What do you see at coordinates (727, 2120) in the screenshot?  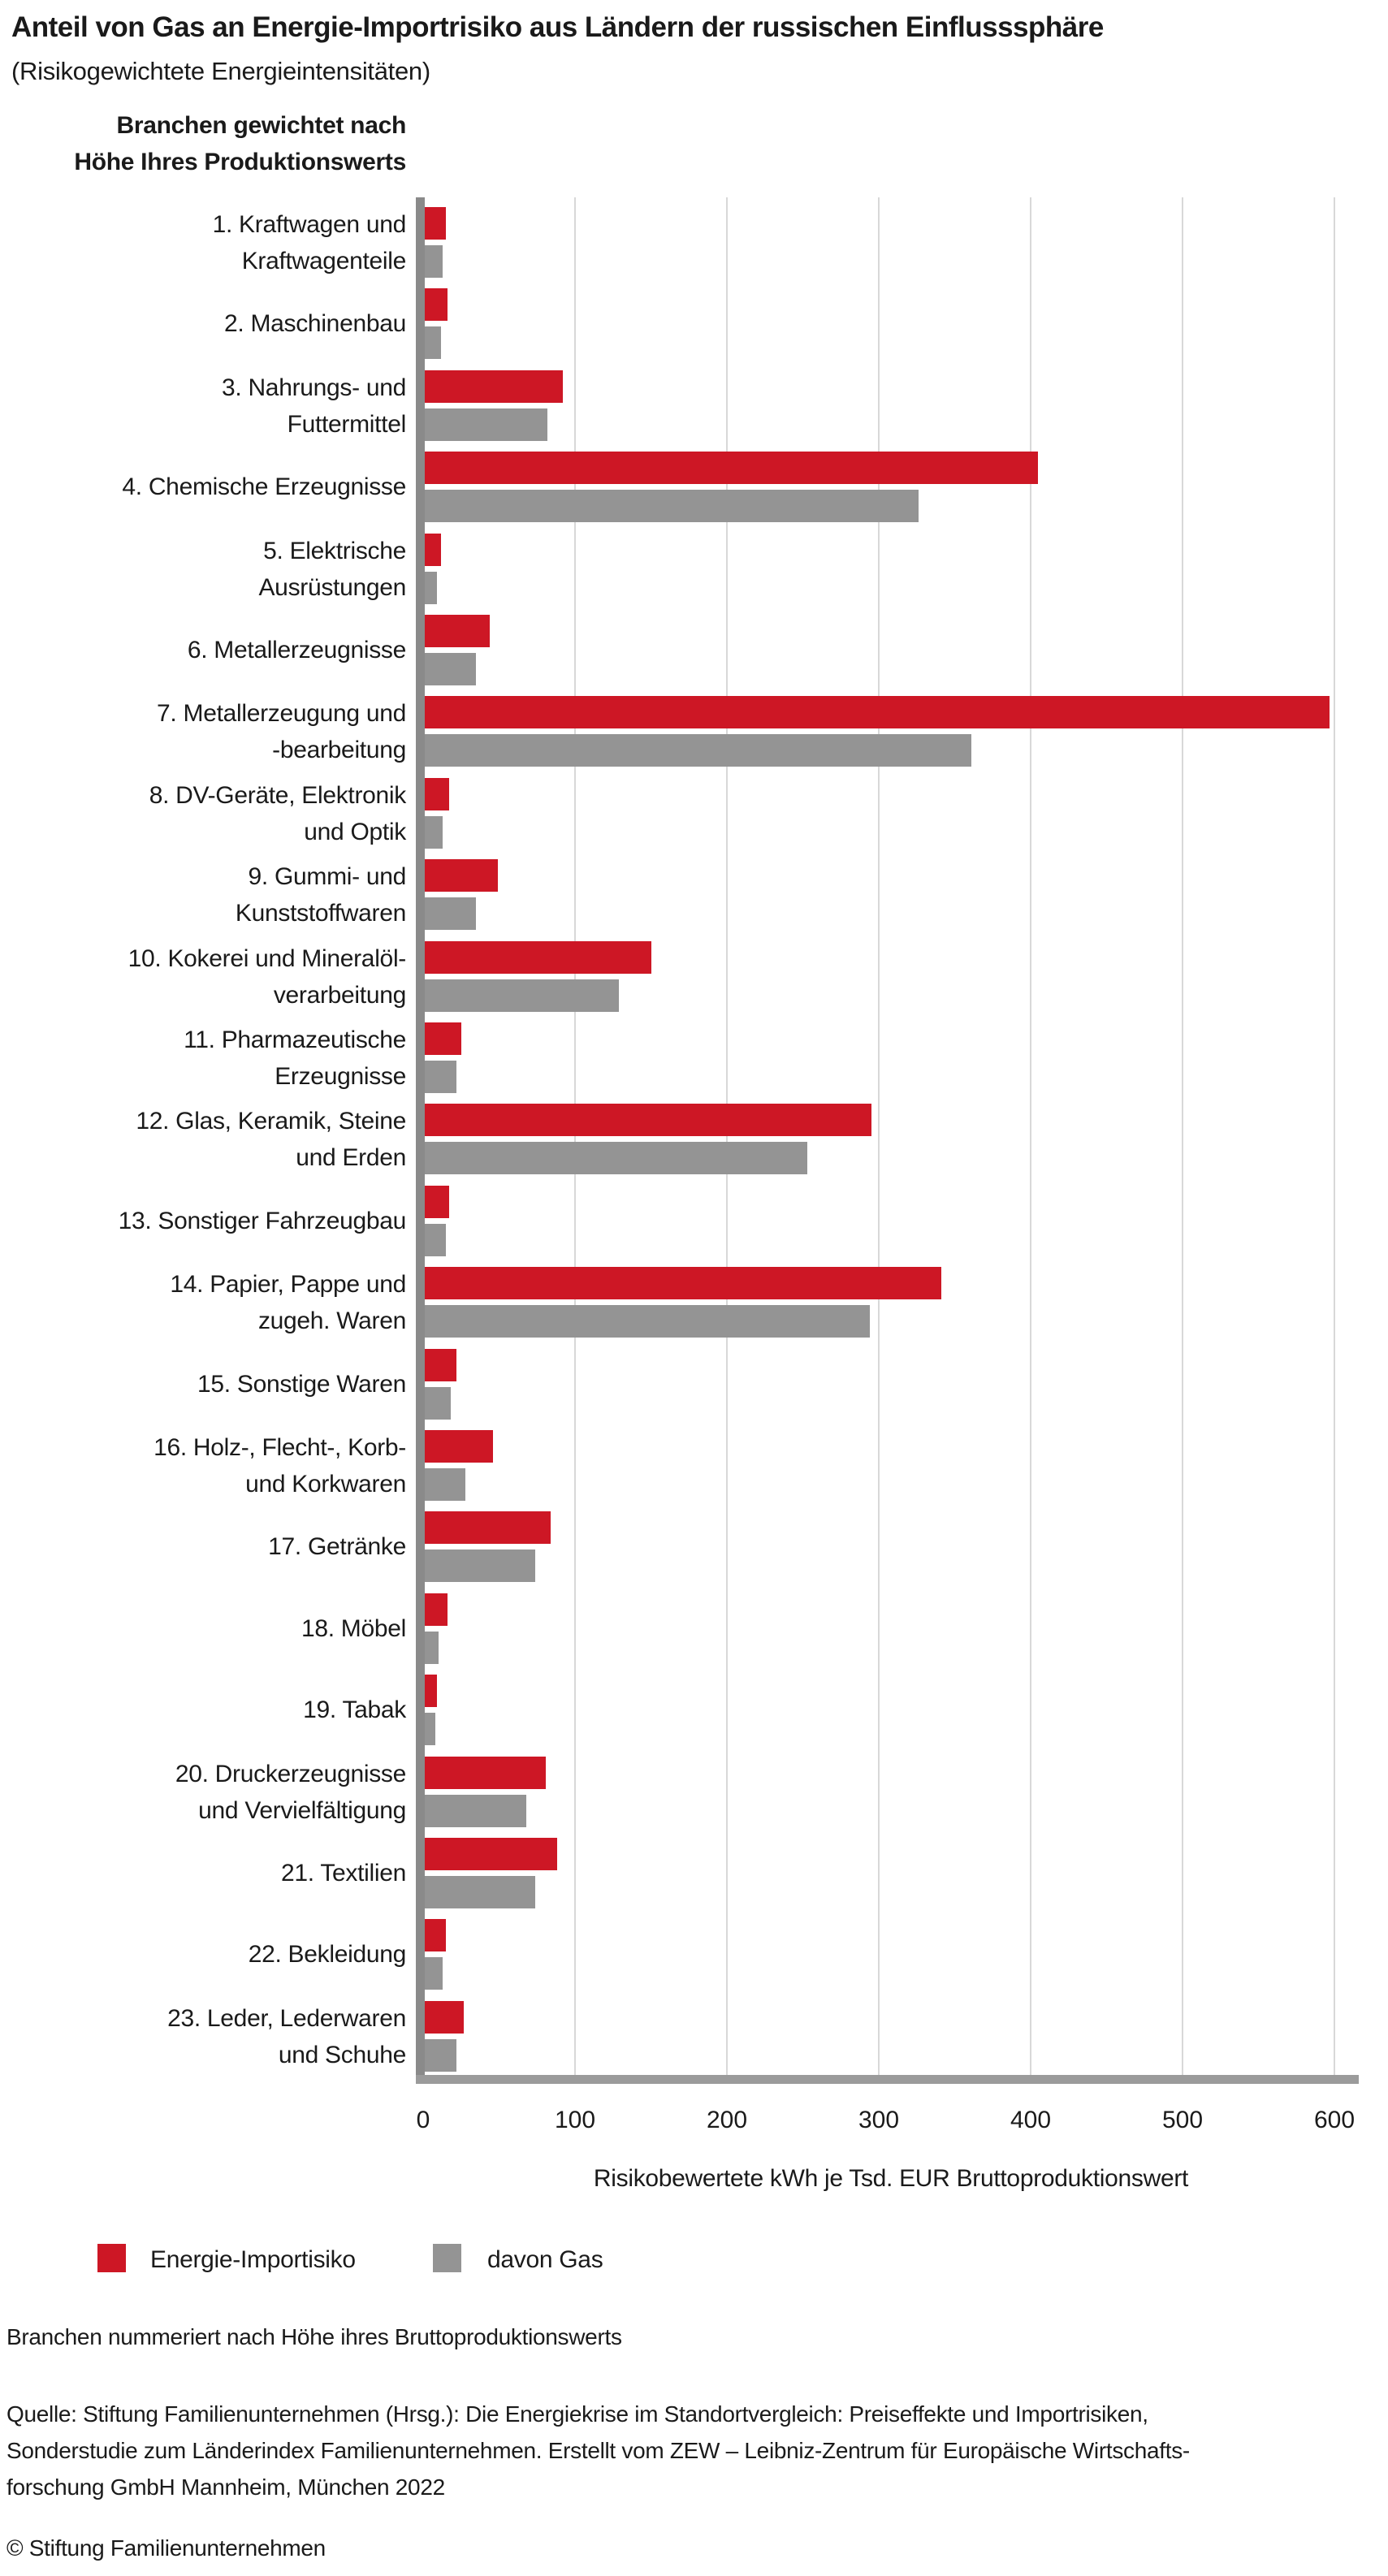 I see `x-tick-label-200: 200` at bounding box center [727, 2120].